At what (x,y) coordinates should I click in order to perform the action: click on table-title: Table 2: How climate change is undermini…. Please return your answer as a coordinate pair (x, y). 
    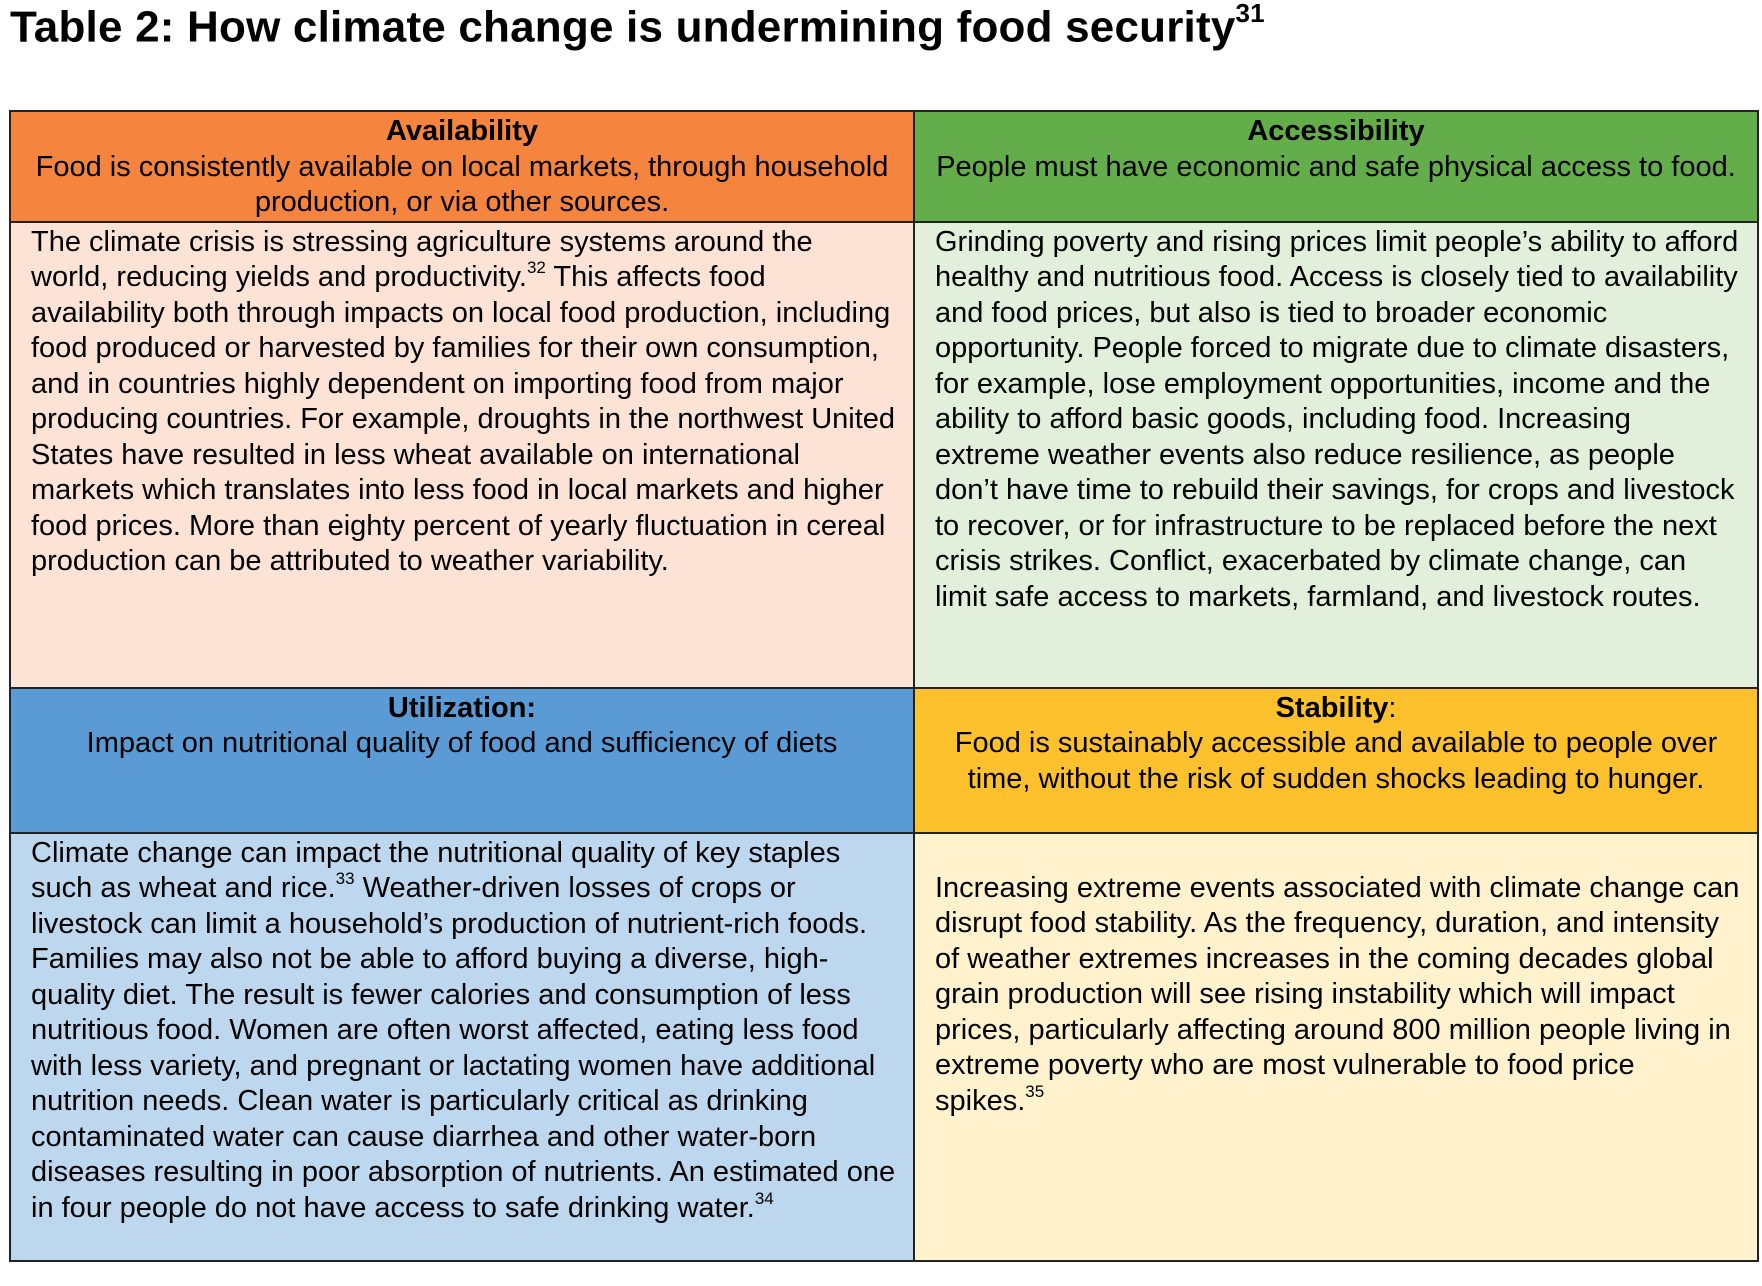
    Looking at the image, I should click on (637, 26).